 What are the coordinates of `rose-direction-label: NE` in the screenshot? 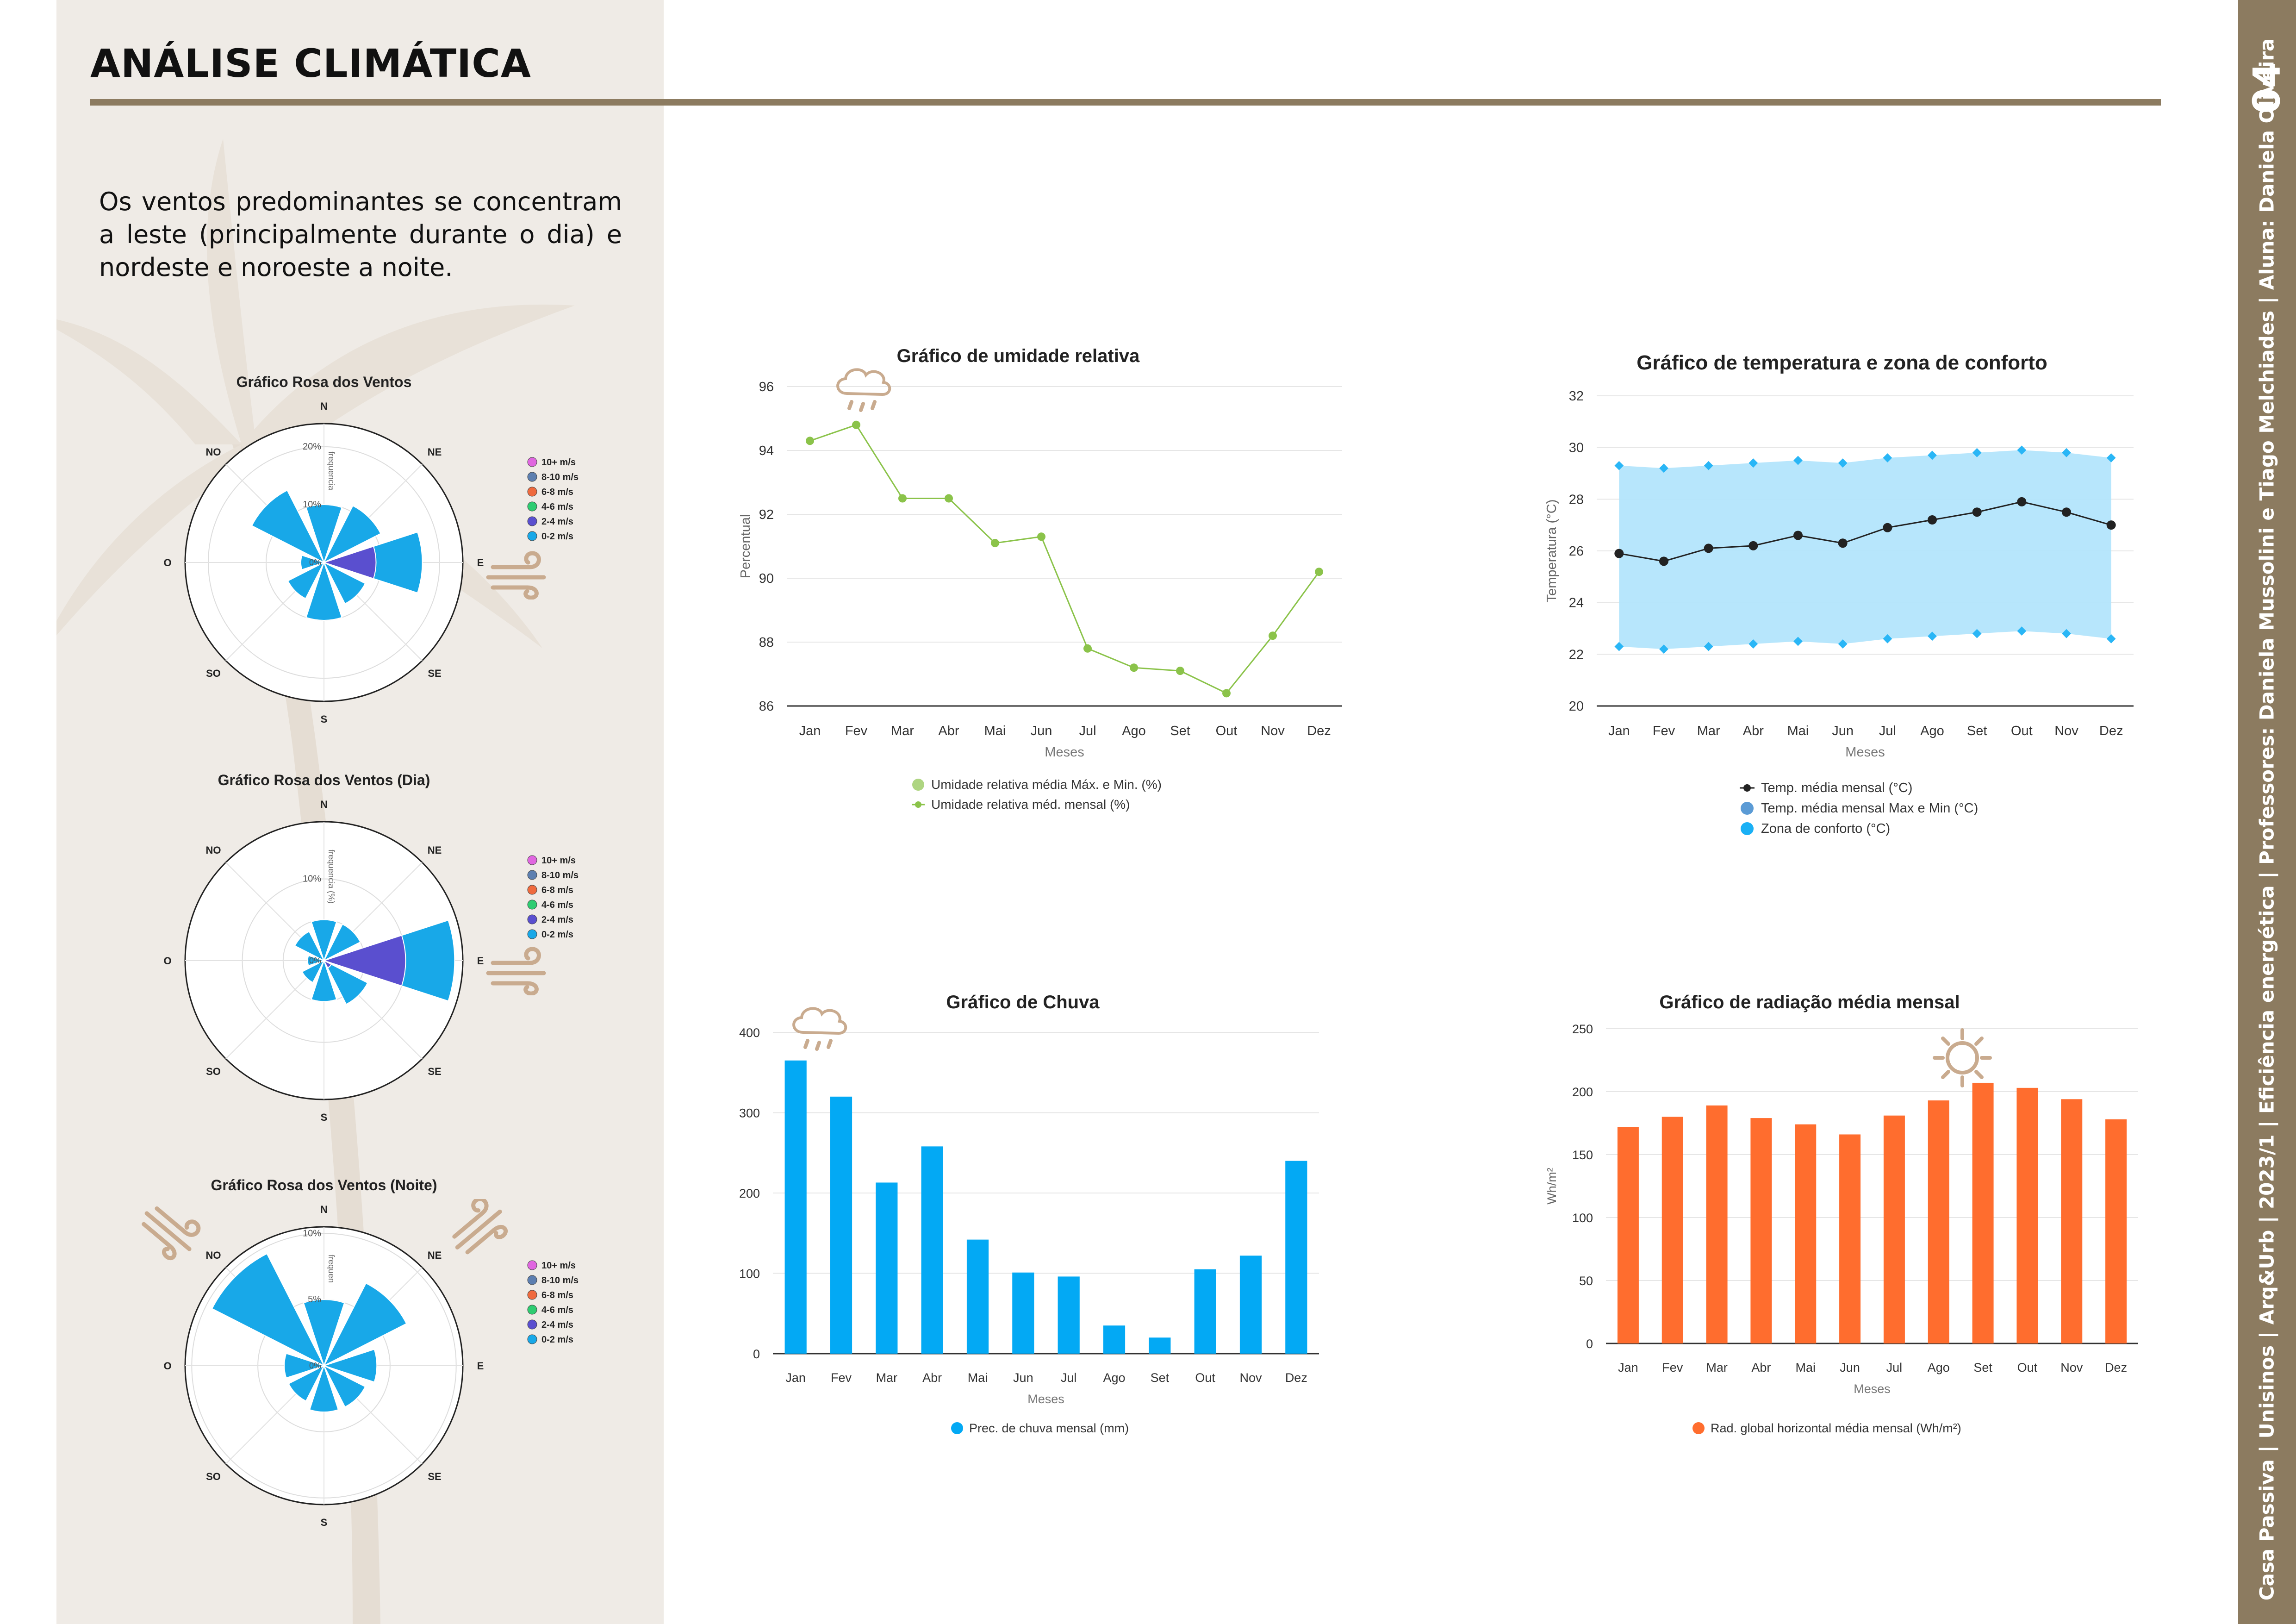 It's located at (435, 1255).